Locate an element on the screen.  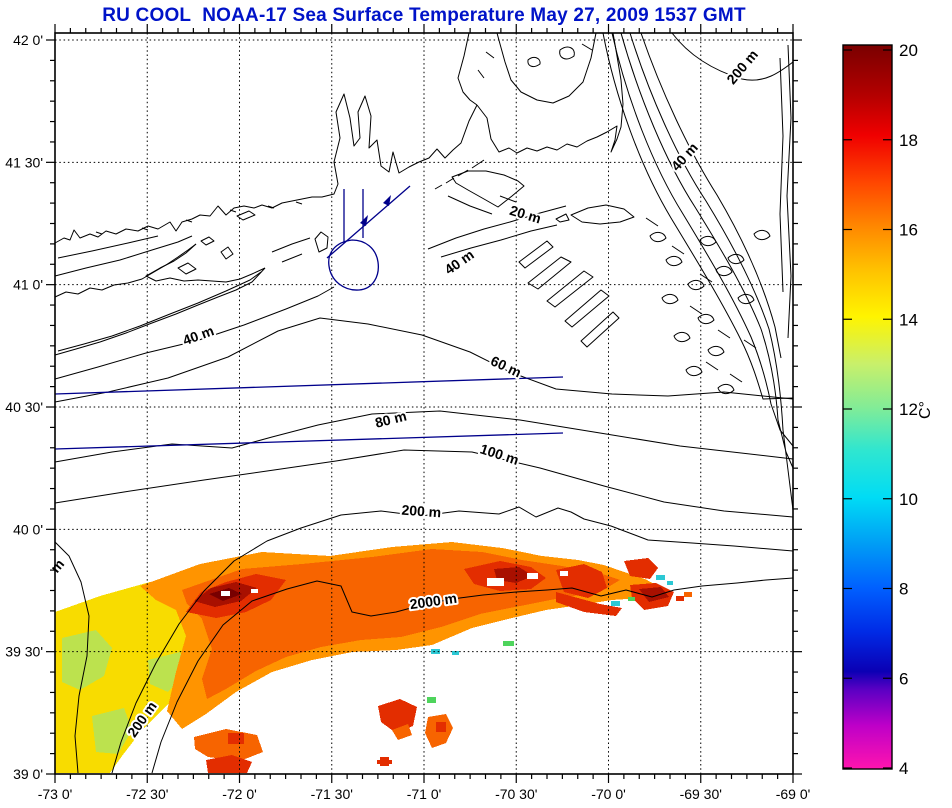
x-tick-label: -70 30' is located at coordinates (516, 794).